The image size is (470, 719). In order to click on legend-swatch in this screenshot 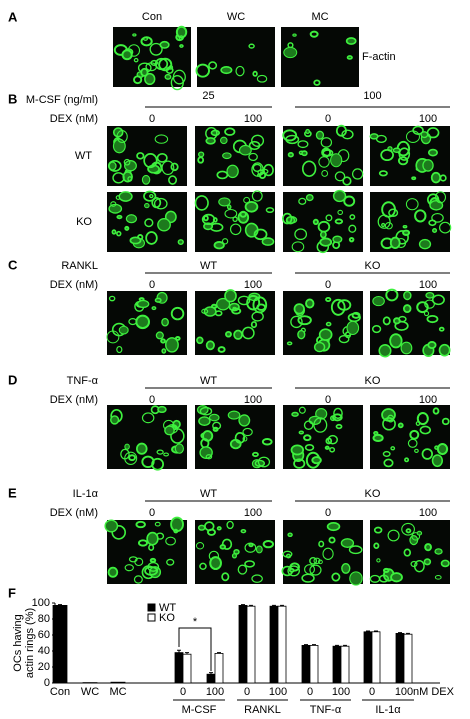, I will do `click(151, 607)`.